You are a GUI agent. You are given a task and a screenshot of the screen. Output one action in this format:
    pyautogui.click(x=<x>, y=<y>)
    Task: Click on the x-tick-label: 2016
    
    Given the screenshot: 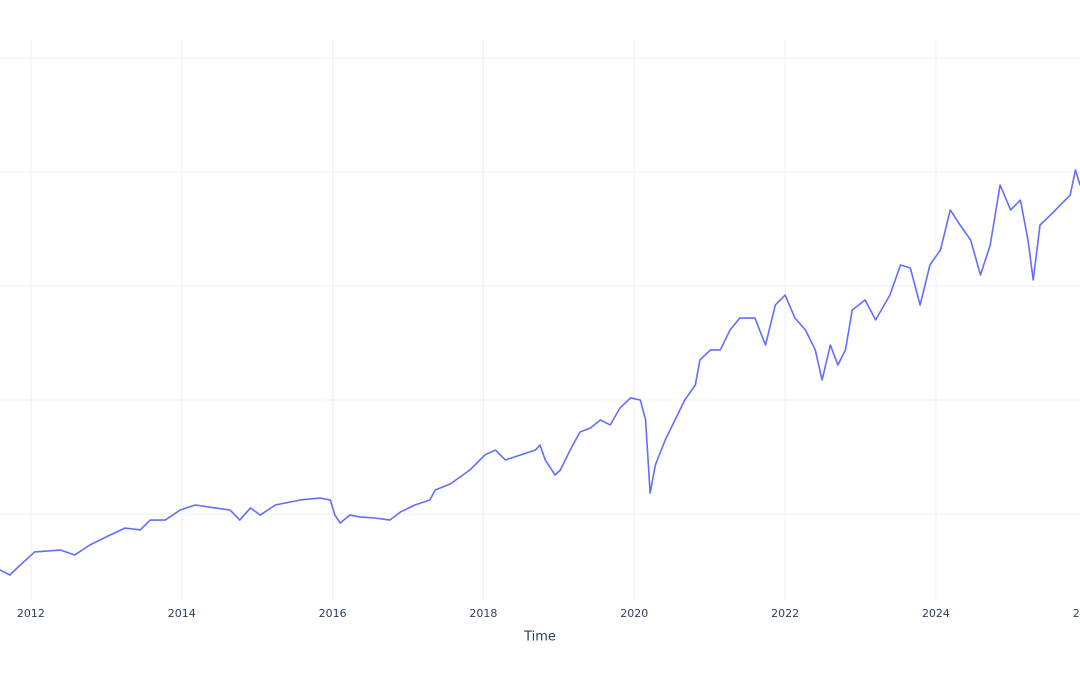 What is the action you would take?
    pyautogui.click(x=333, y=613)
    